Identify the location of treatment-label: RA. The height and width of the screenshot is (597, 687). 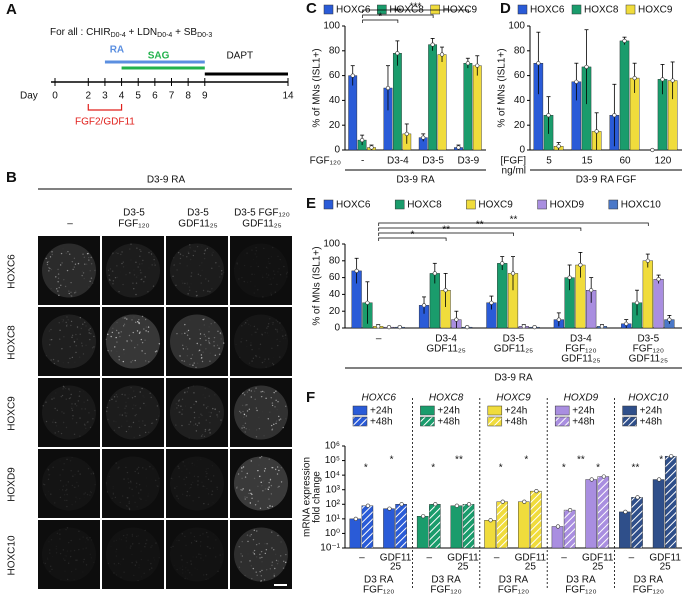
(117, 50).